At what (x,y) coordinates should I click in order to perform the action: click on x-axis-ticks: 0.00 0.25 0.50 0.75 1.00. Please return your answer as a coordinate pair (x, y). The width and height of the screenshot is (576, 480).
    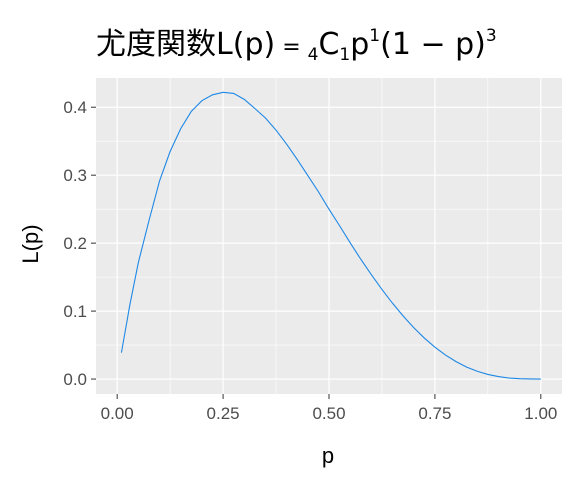
    Looking at the image, I should click on (329, 408).